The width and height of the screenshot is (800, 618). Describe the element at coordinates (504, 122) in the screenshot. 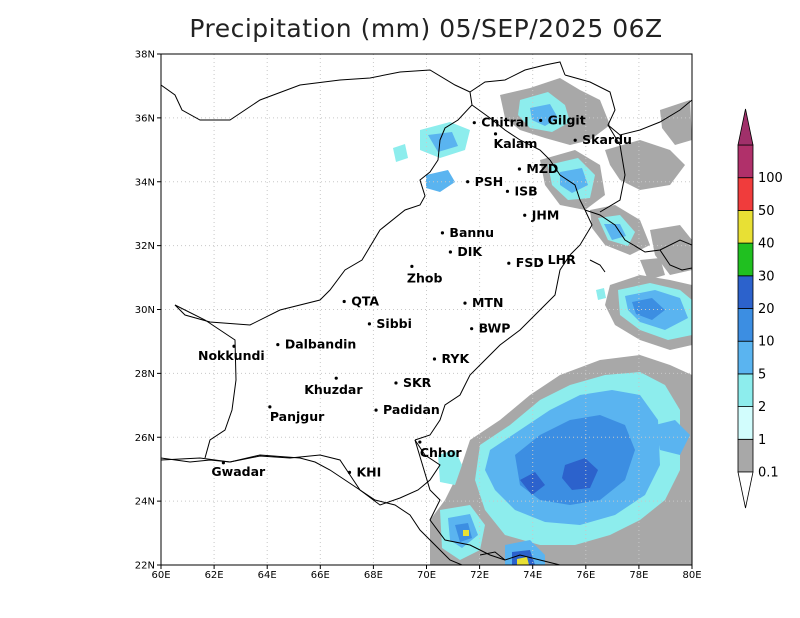

I see `city-label: Chitral` at that location.